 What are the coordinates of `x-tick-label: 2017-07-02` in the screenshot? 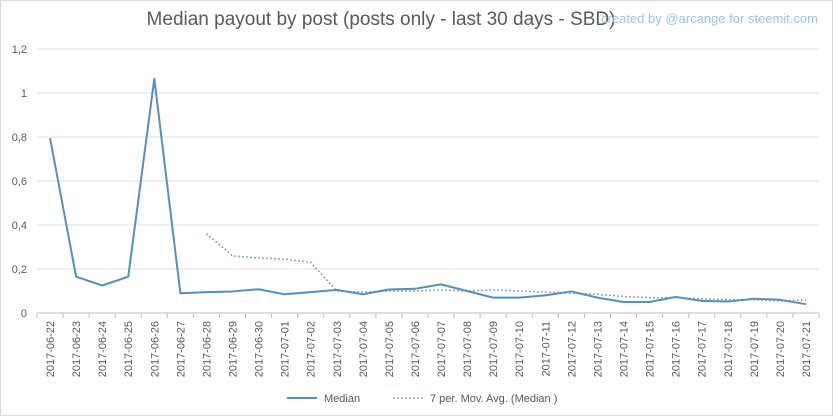 It's located at (312, 349).